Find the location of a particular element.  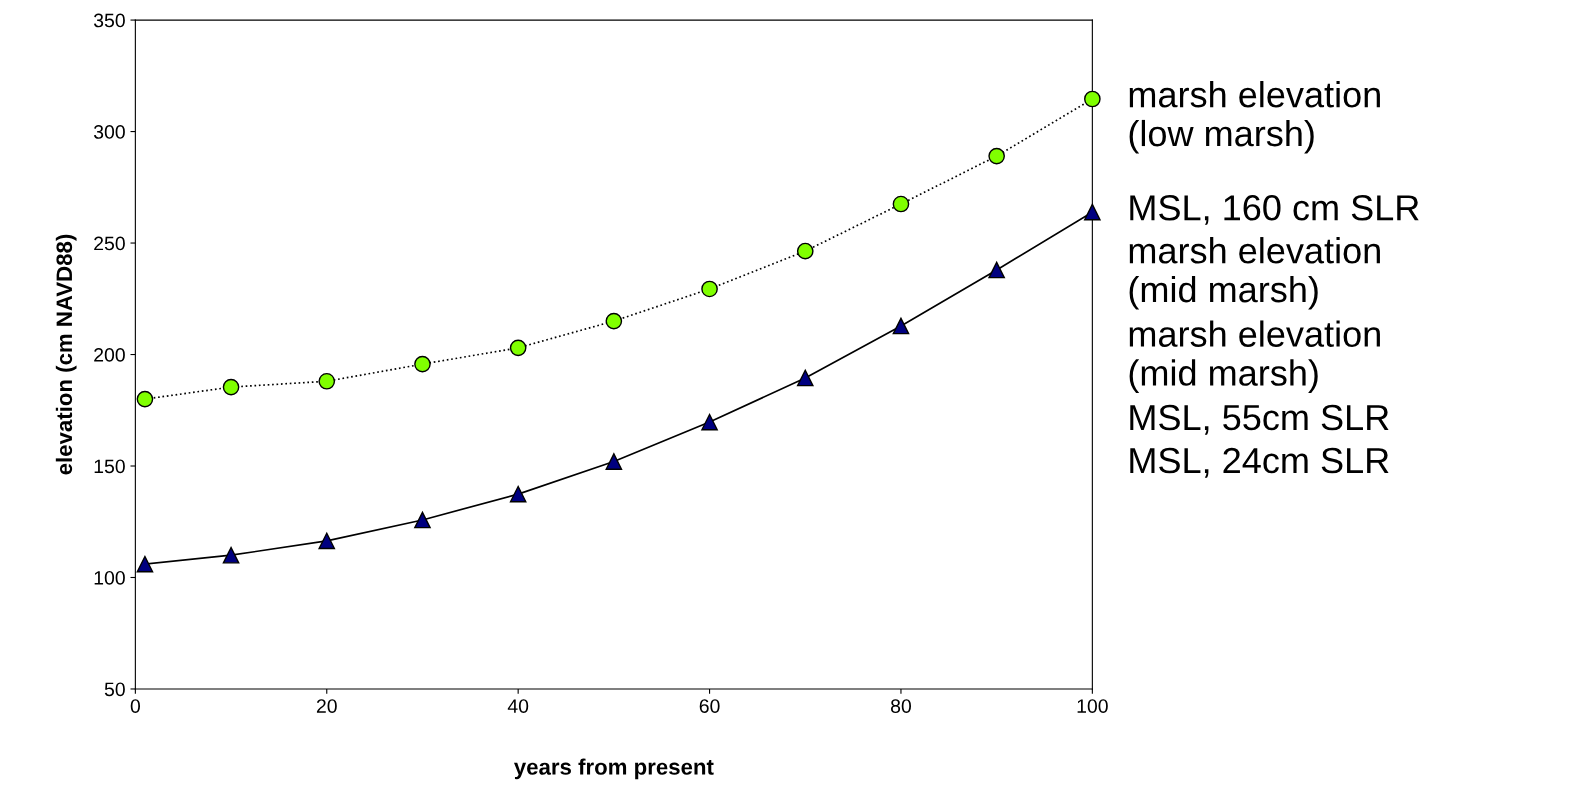

x-tick-label: 60 is located at coordinates (709, 706).